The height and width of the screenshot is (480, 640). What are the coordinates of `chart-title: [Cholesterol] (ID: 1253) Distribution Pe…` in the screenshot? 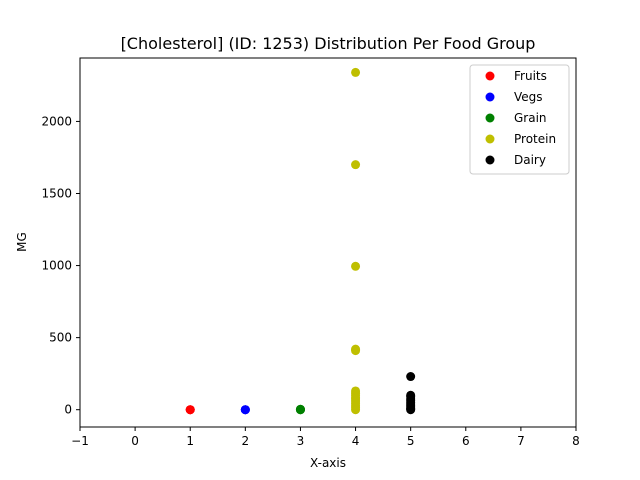 It's located at (328, 43).